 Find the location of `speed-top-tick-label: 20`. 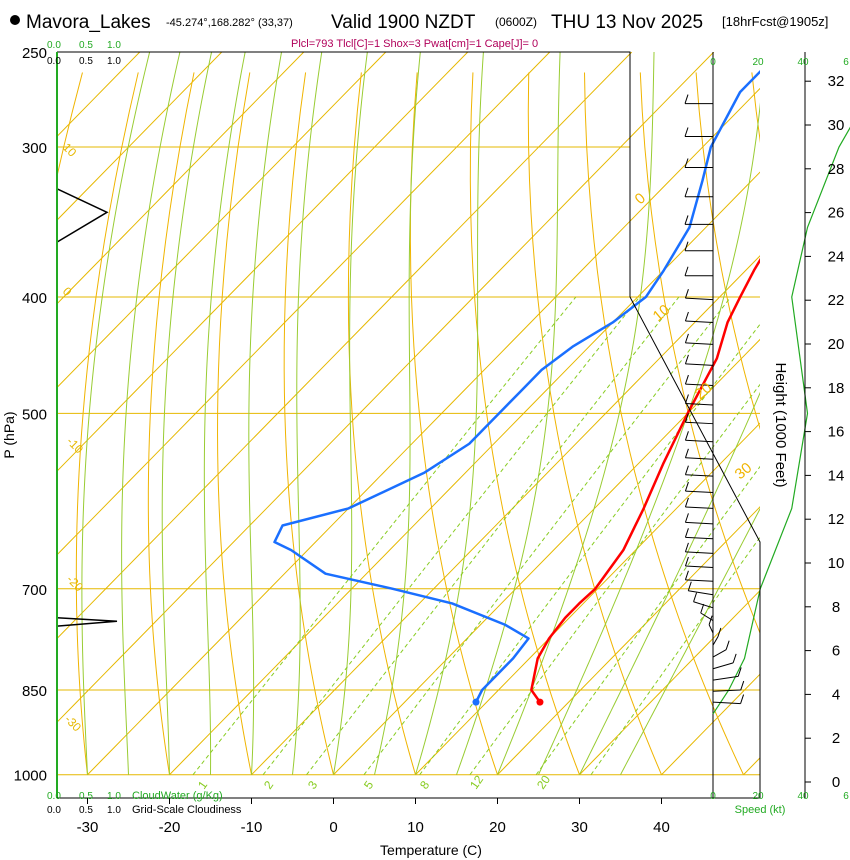

speed-top-tick-label: 20 is located at coordinates (758, 62).